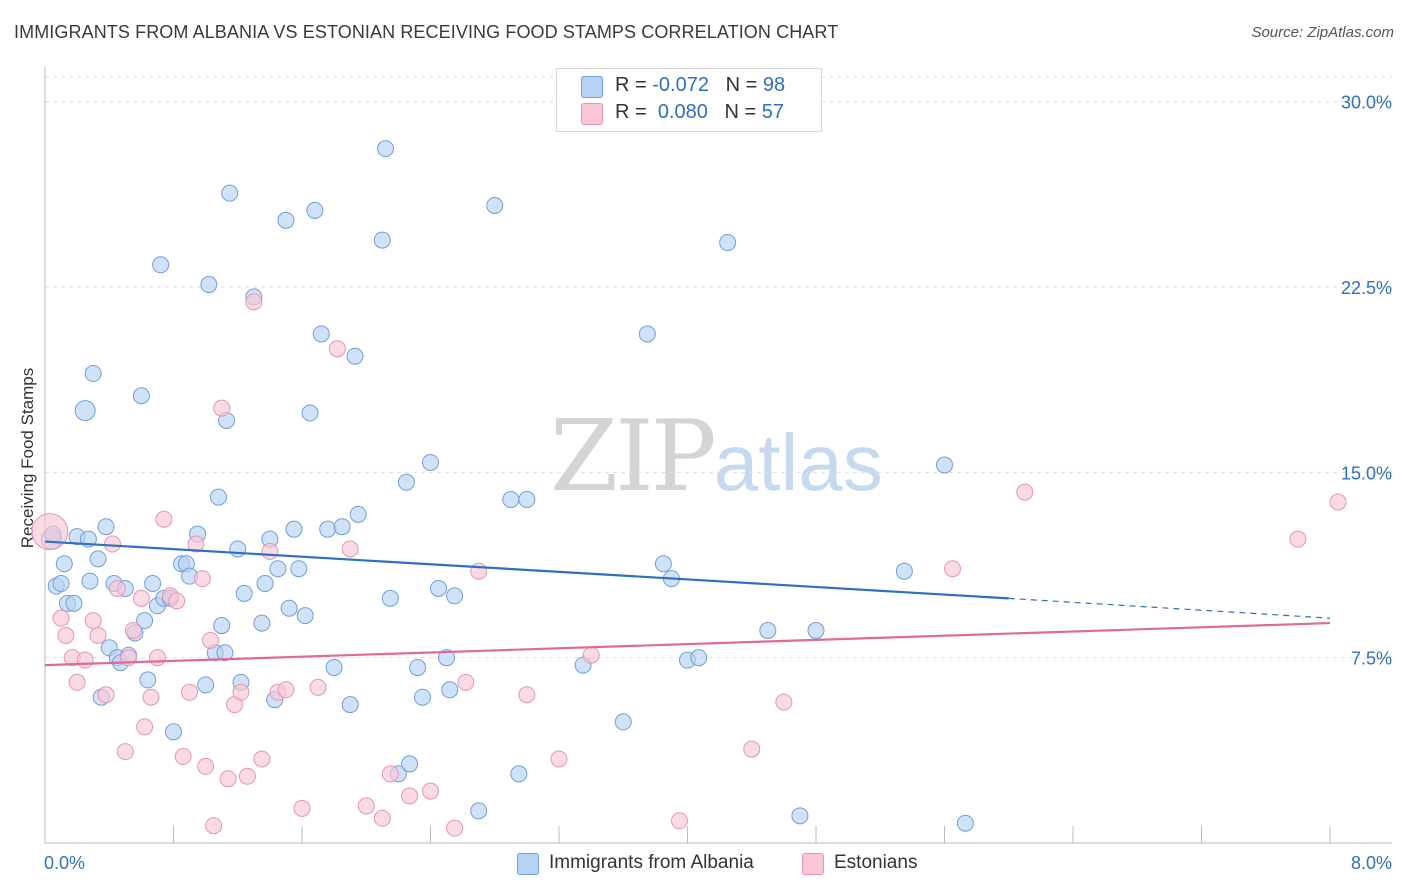 Image resolution: width=1406 pixels, height=892 pixels. Describe the element at coordinates (1366, 288) in the screenshot. I see `y-tick-label: 22.5%` at that location.